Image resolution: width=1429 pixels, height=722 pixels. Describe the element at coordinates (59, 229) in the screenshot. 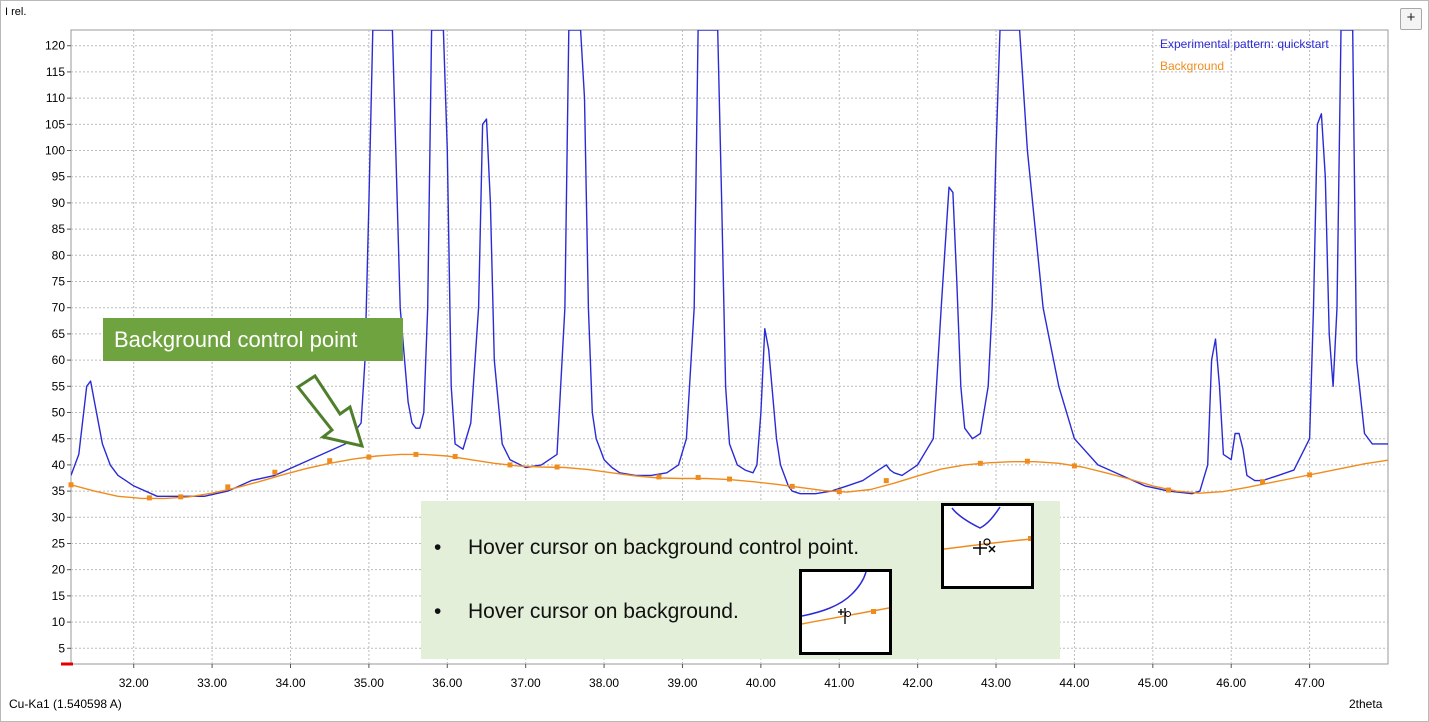

I see `y-tick-label: 85` at that location.